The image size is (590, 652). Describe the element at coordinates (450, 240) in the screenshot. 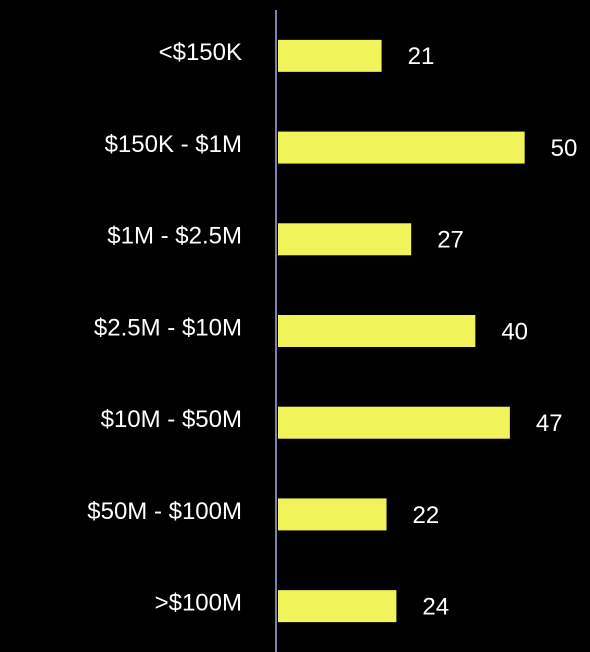

I see `data-label: 27` at that location.